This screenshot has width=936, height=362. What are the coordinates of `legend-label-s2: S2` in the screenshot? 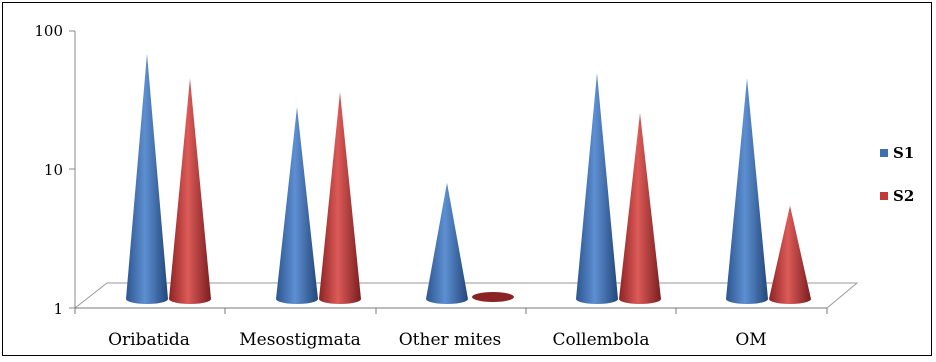 It's located at (903, 196).